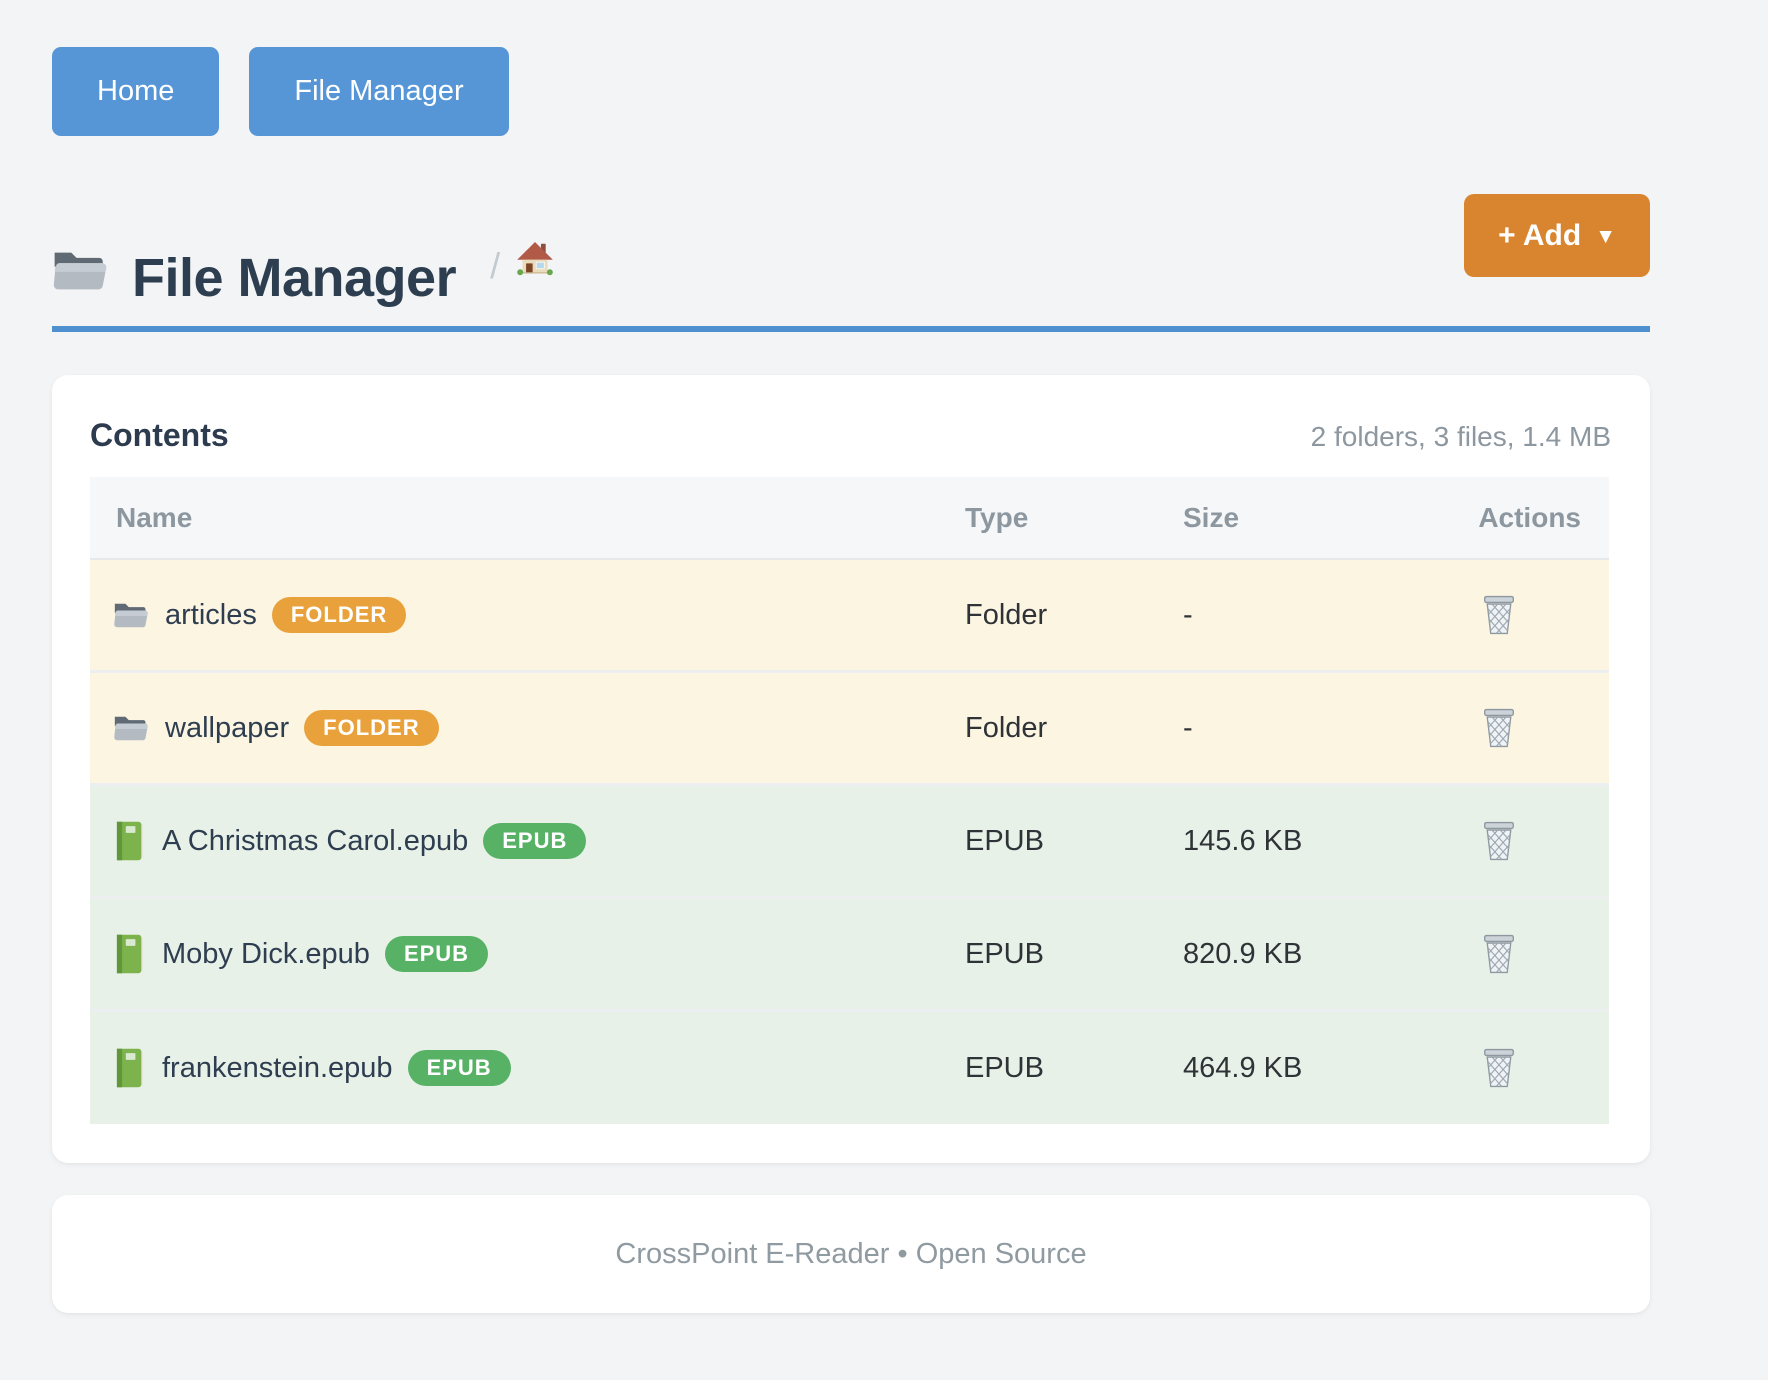 The image size is (1768, 1380). What do you see at coordinates (849, 518) in the screenshot?
I see `table-header-row: Name Type Size Actions` at bounding box center [849, 518].